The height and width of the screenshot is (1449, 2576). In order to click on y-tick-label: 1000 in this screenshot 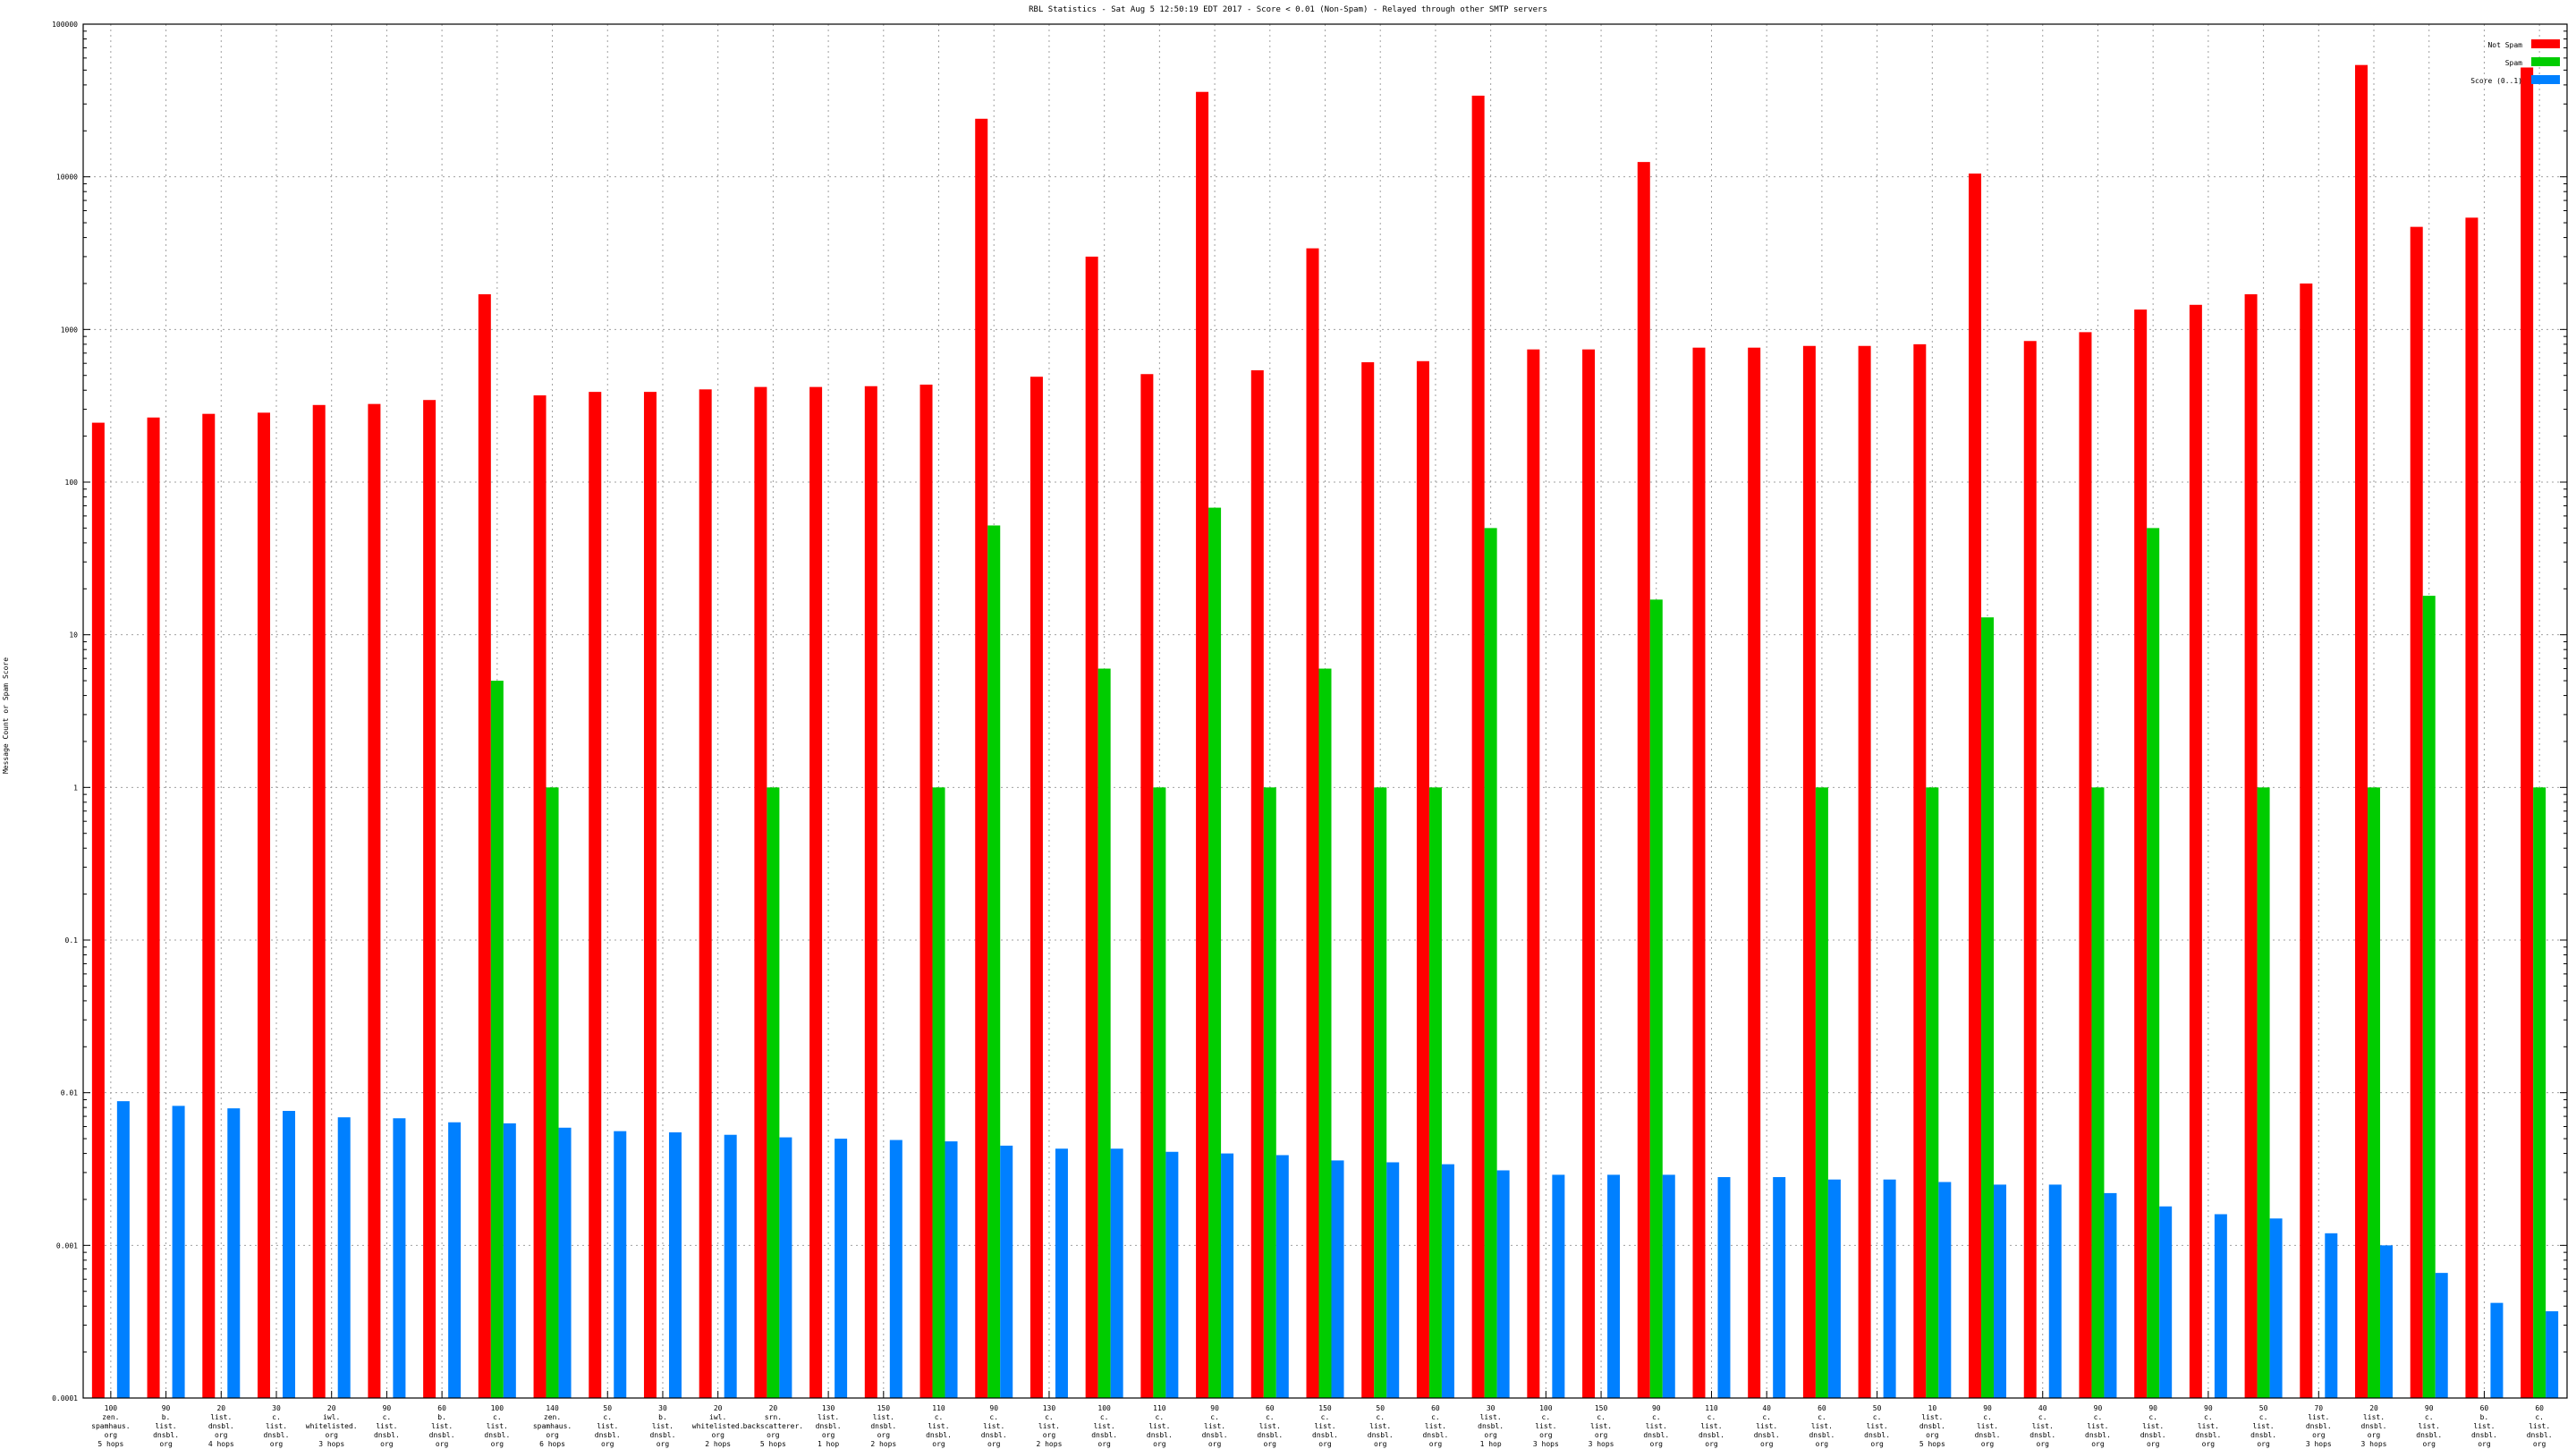, I will do `click(69, 330)`.